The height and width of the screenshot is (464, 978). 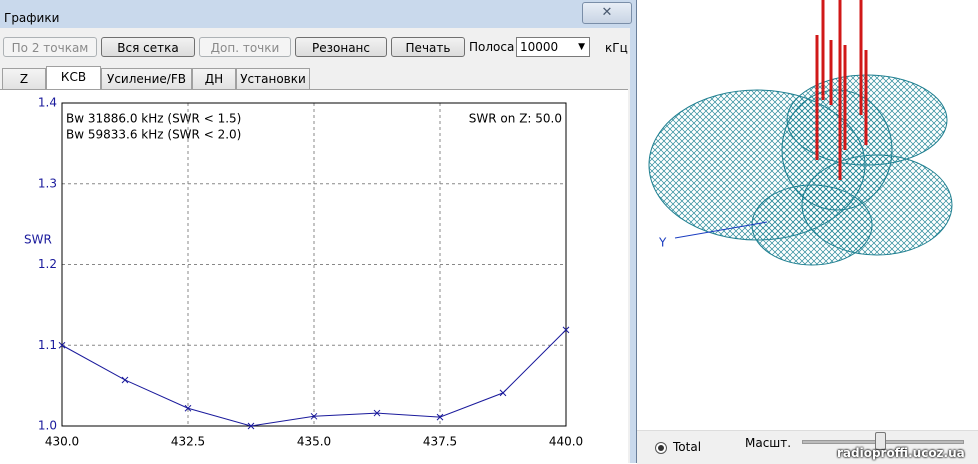 What do you see at coordinates (47, 426) in the screenshot?
I see `y-tick-label: 1.0` at bounding box center [47, 426].